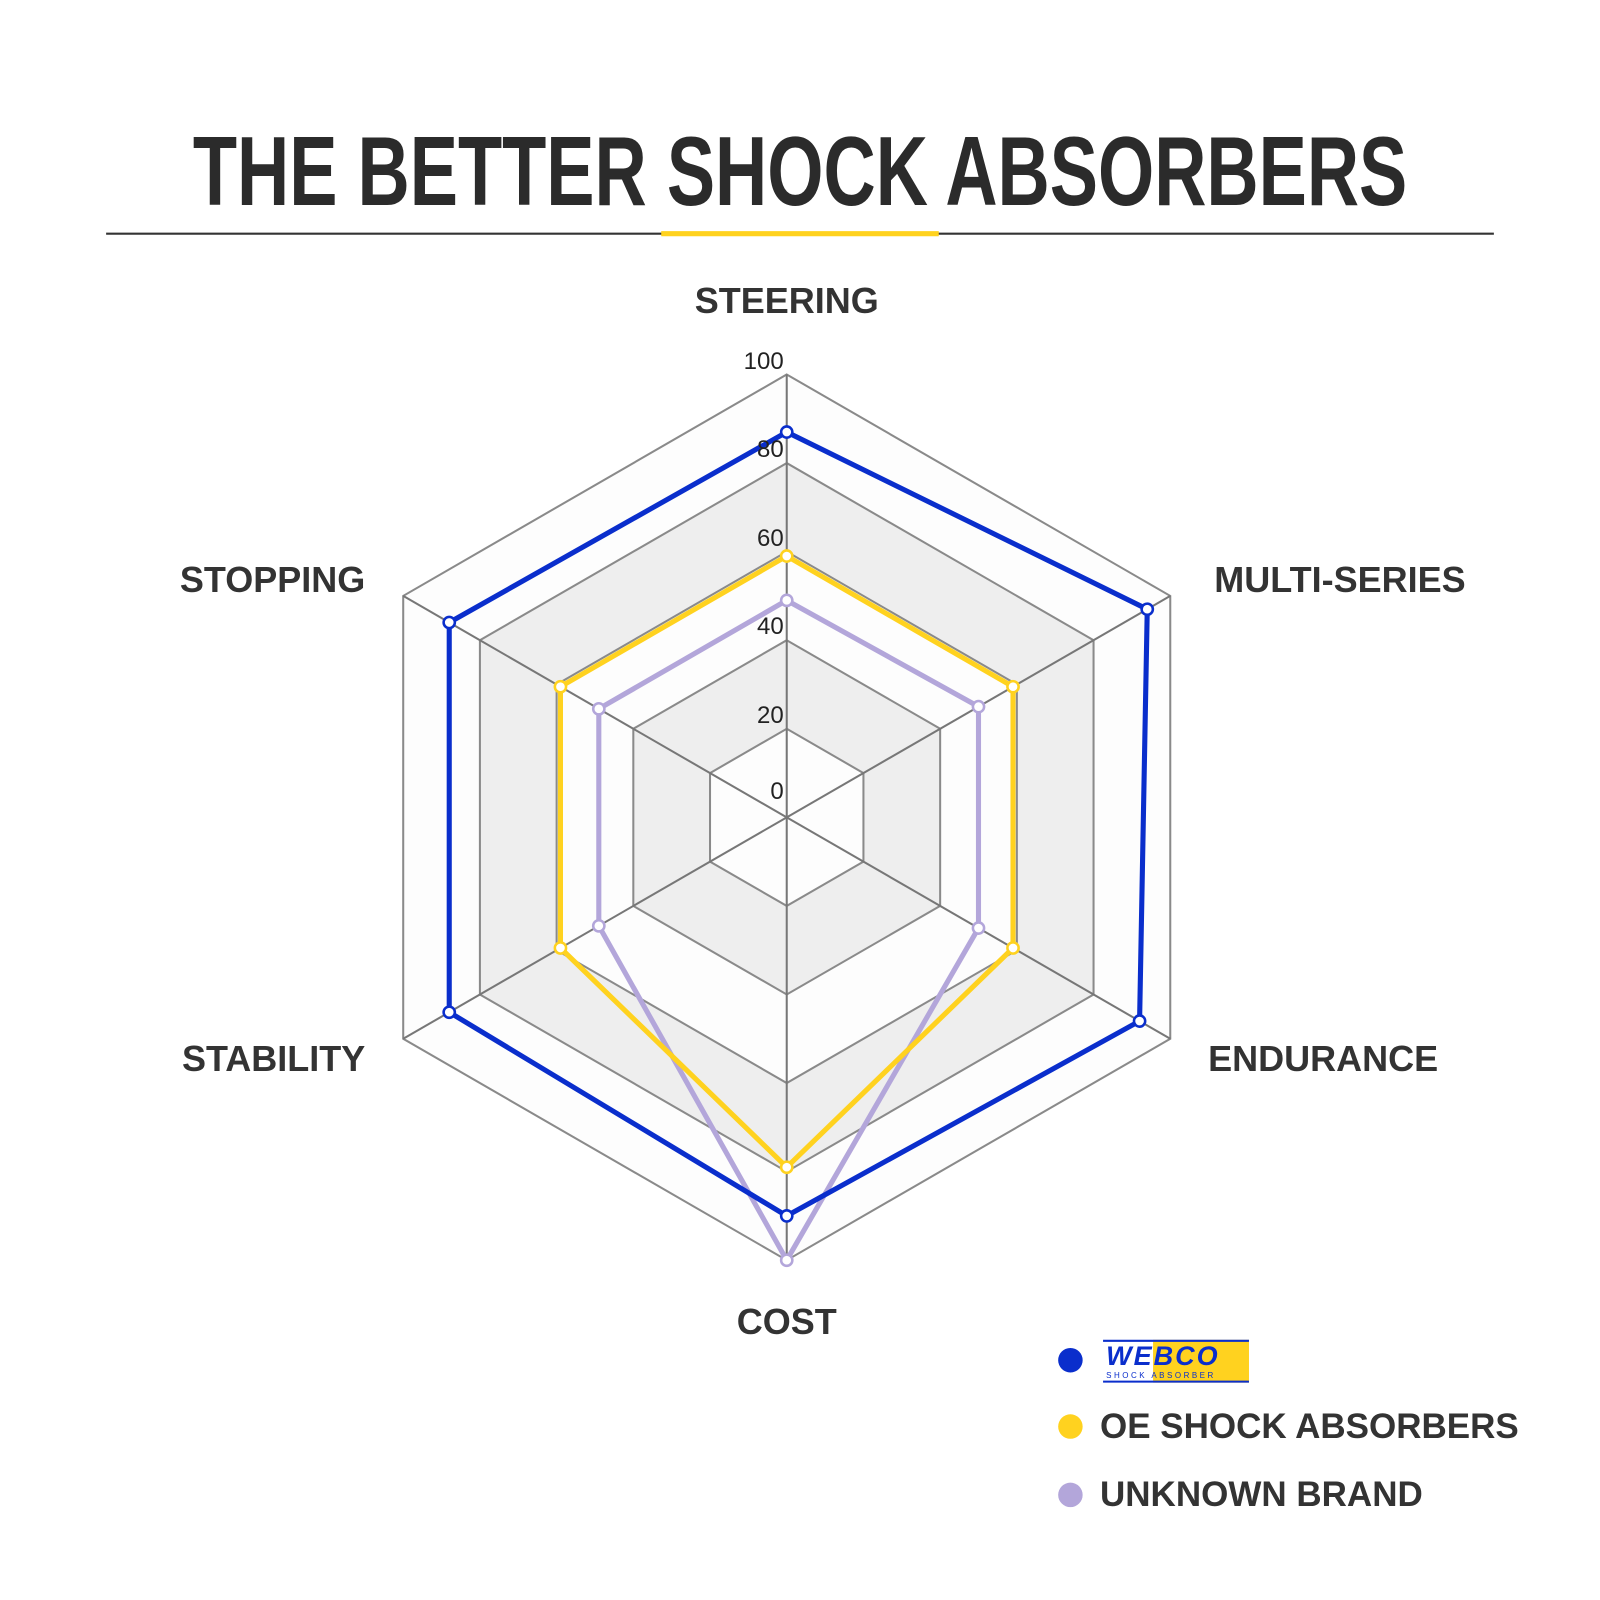  Describe the element at coordinates (272, 579) in the screenshot. I see `axis-label-stopping: STOPPING` at that location.